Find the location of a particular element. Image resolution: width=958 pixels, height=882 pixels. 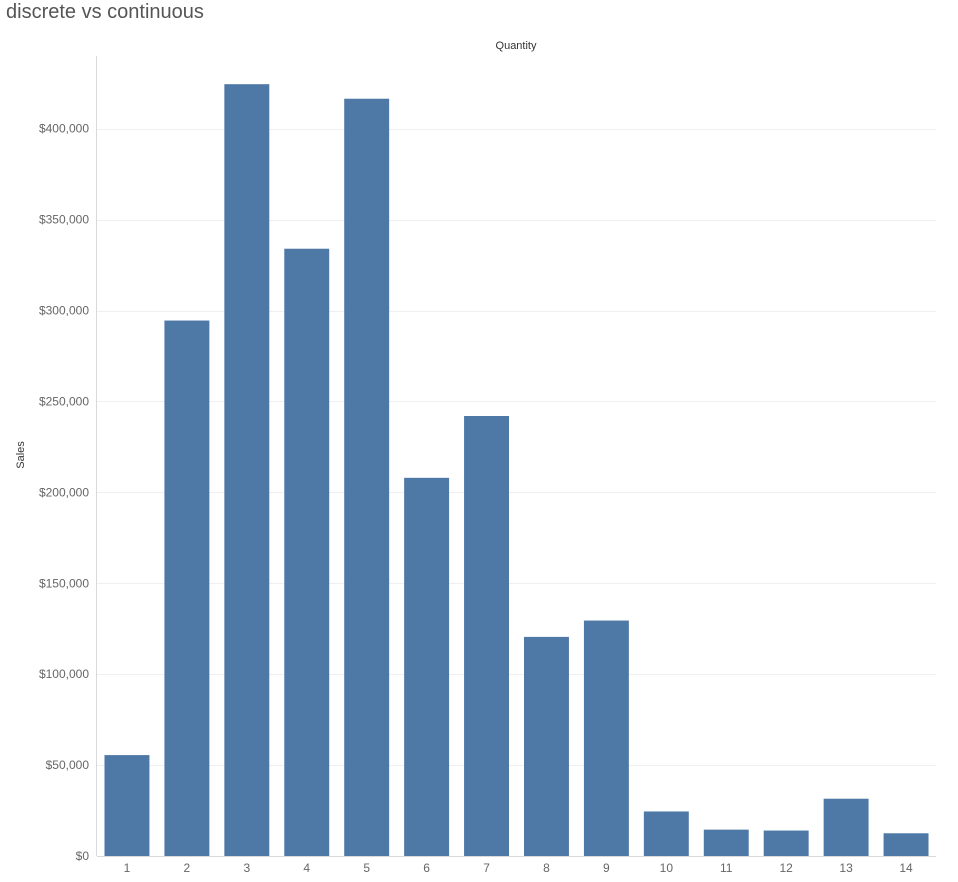

chart-title: discrete vs continuous is located at coordinates (105, 12).